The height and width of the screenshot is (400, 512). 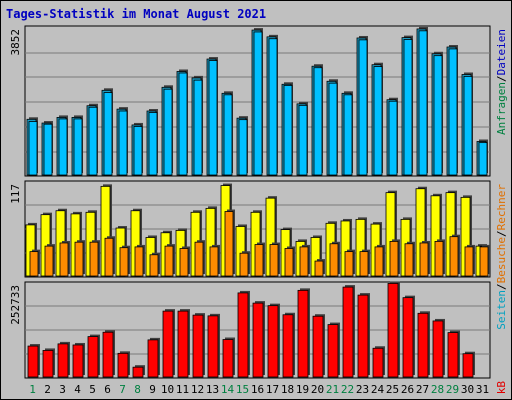 I want to click on x-label-day-25: 25, so click(x=392, y=389).